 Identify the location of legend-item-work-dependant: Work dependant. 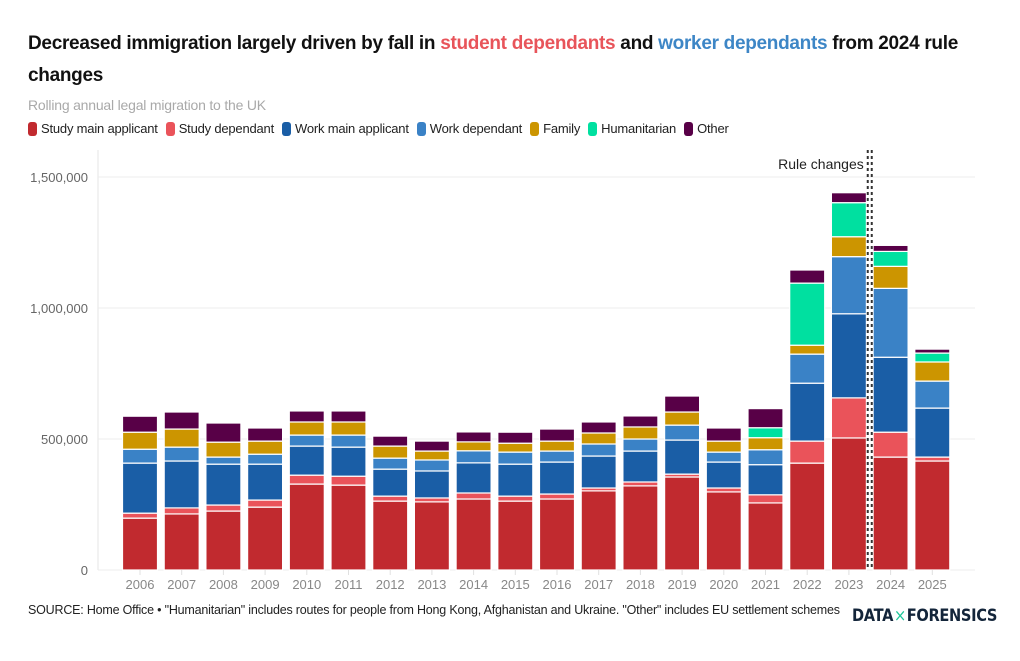
(469, 128).